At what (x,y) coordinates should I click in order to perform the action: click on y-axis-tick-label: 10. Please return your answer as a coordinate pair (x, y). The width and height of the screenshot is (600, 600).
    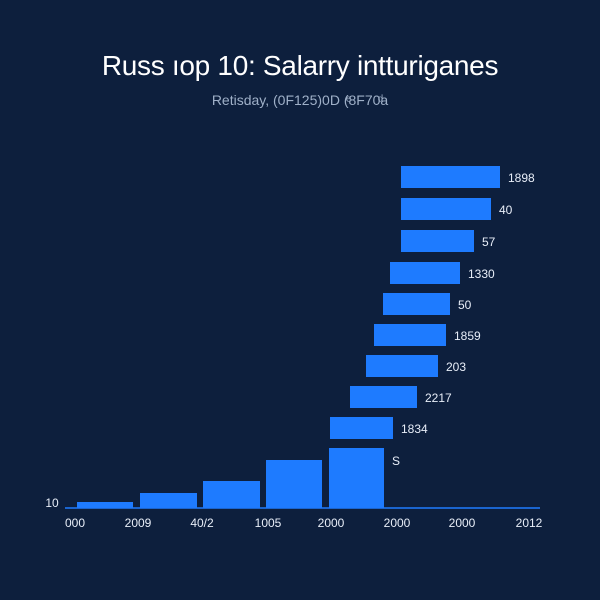
    Looking at the image, I should click on (52, 503).